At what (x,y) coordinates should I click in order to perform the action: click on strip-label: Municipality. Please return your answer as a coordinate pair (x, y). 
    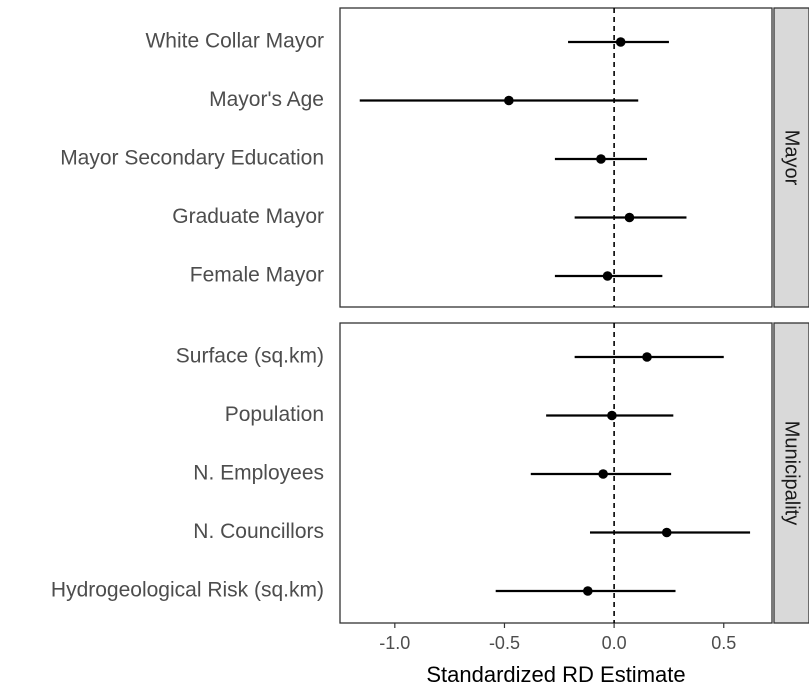
    Looking at the image, I should click on (792, 473).